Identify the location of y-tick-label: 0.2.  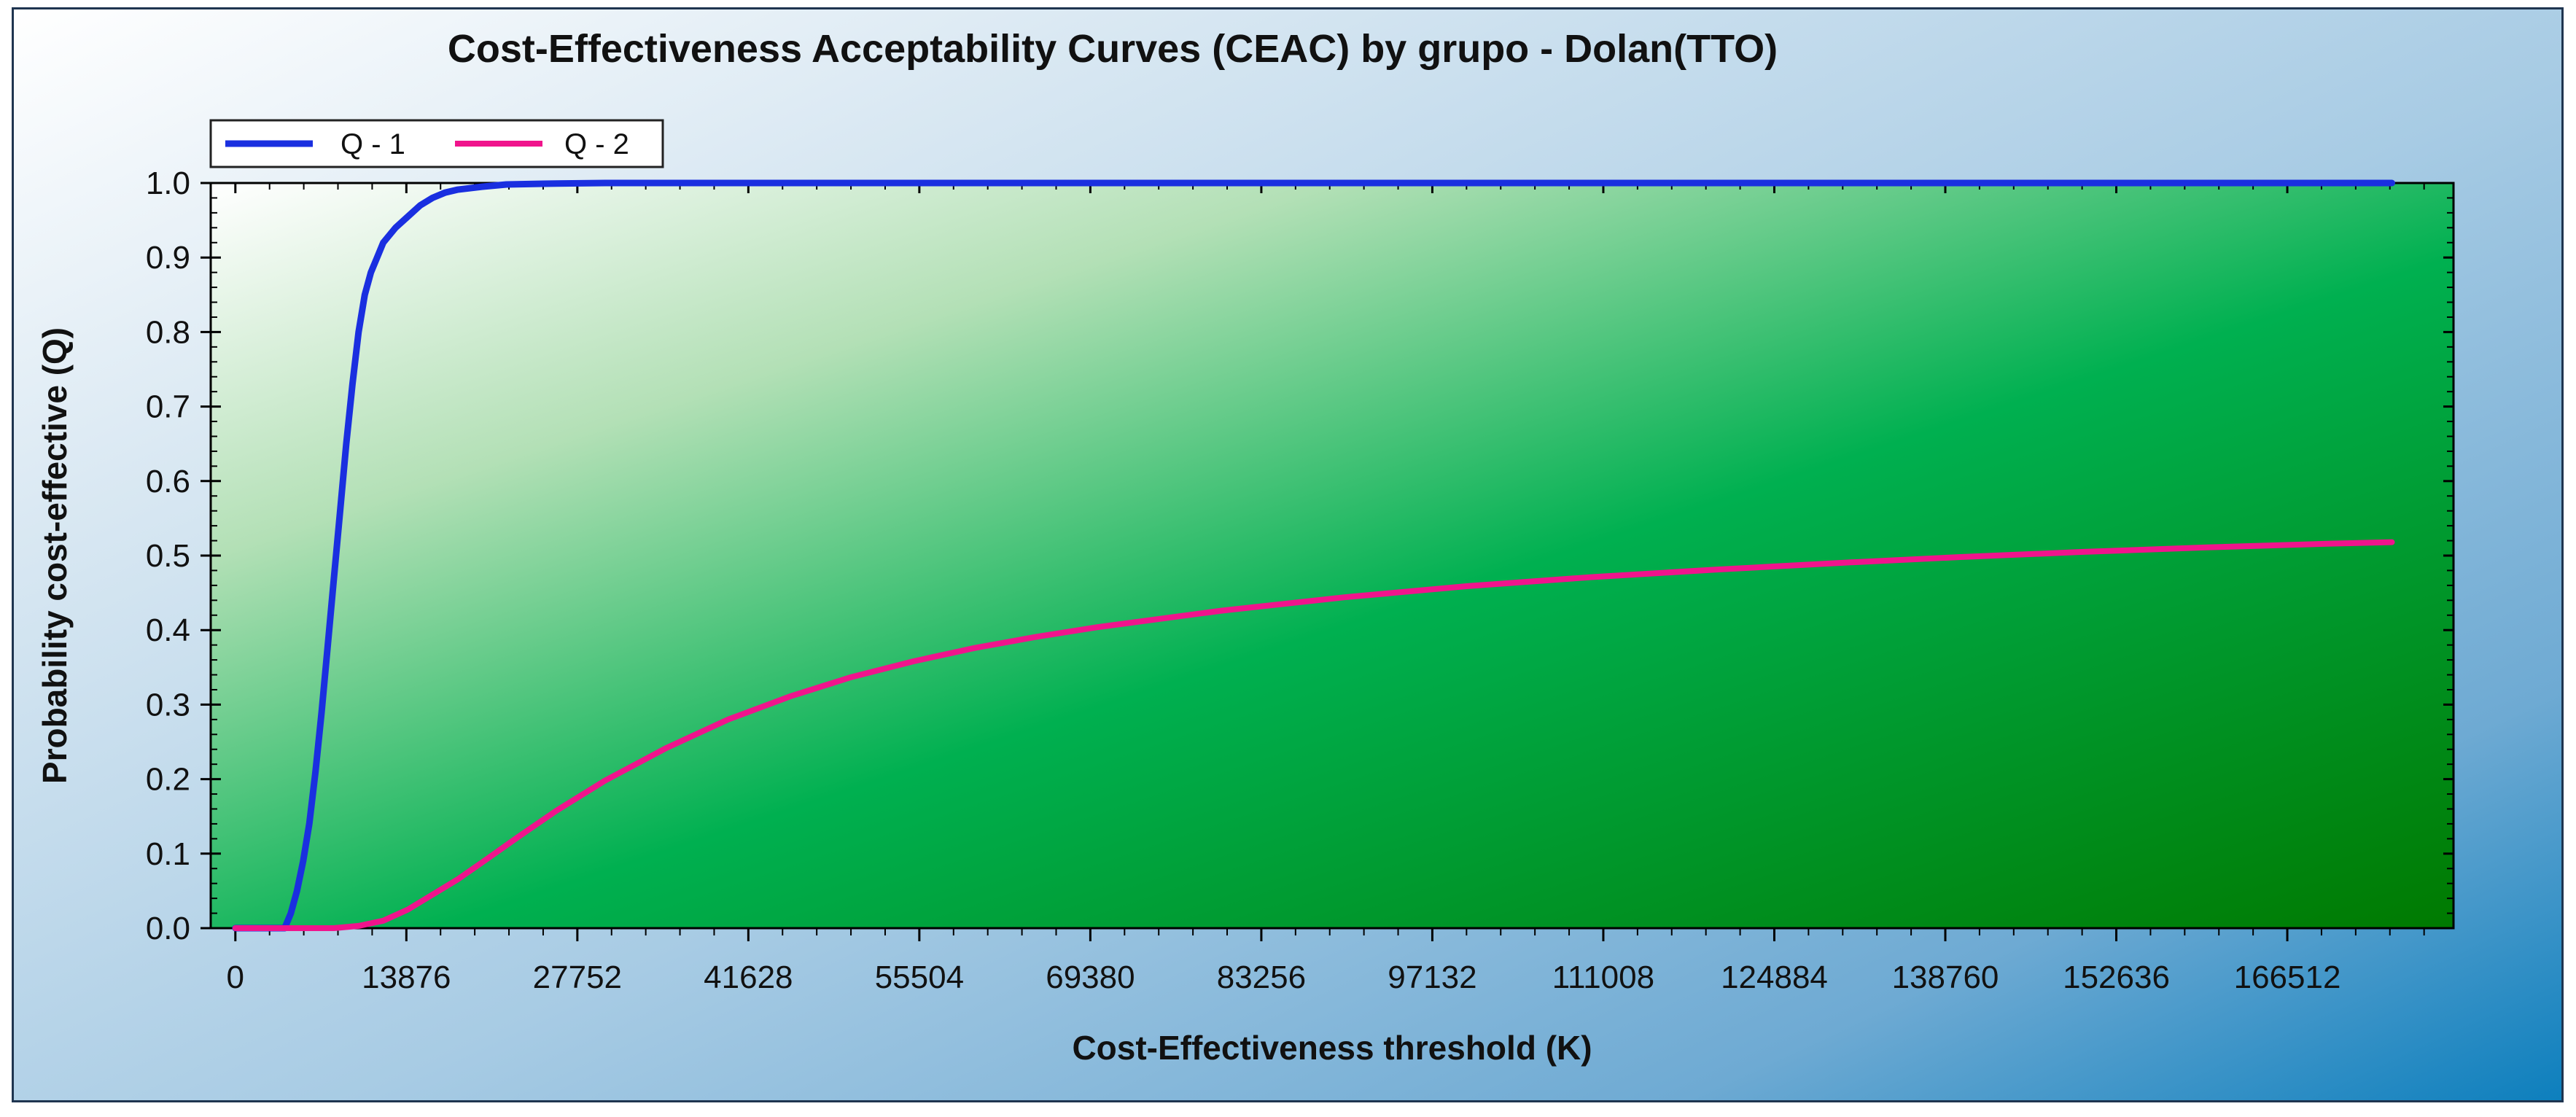
(168, 780).